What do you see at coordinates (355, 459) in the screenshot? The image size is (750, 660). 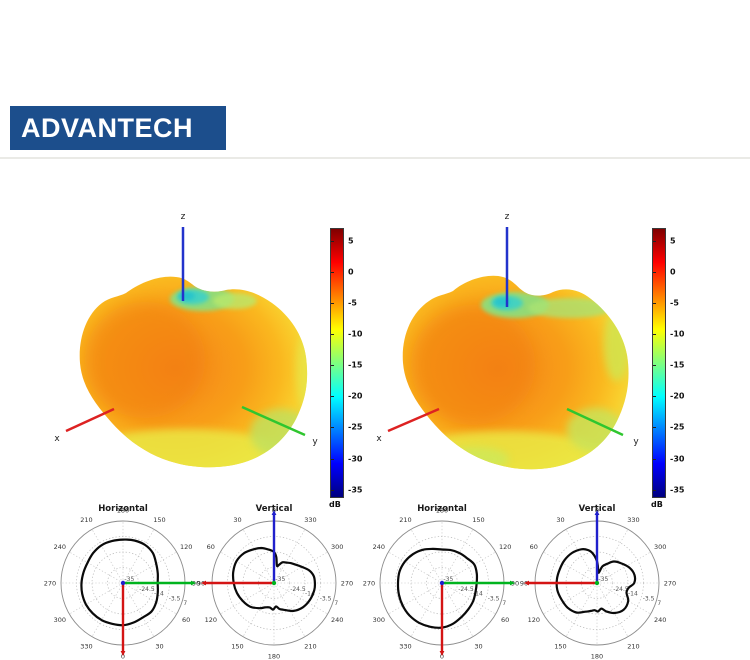 I see `colorbar-tick-label: -30` at bounding box center [355, 459].